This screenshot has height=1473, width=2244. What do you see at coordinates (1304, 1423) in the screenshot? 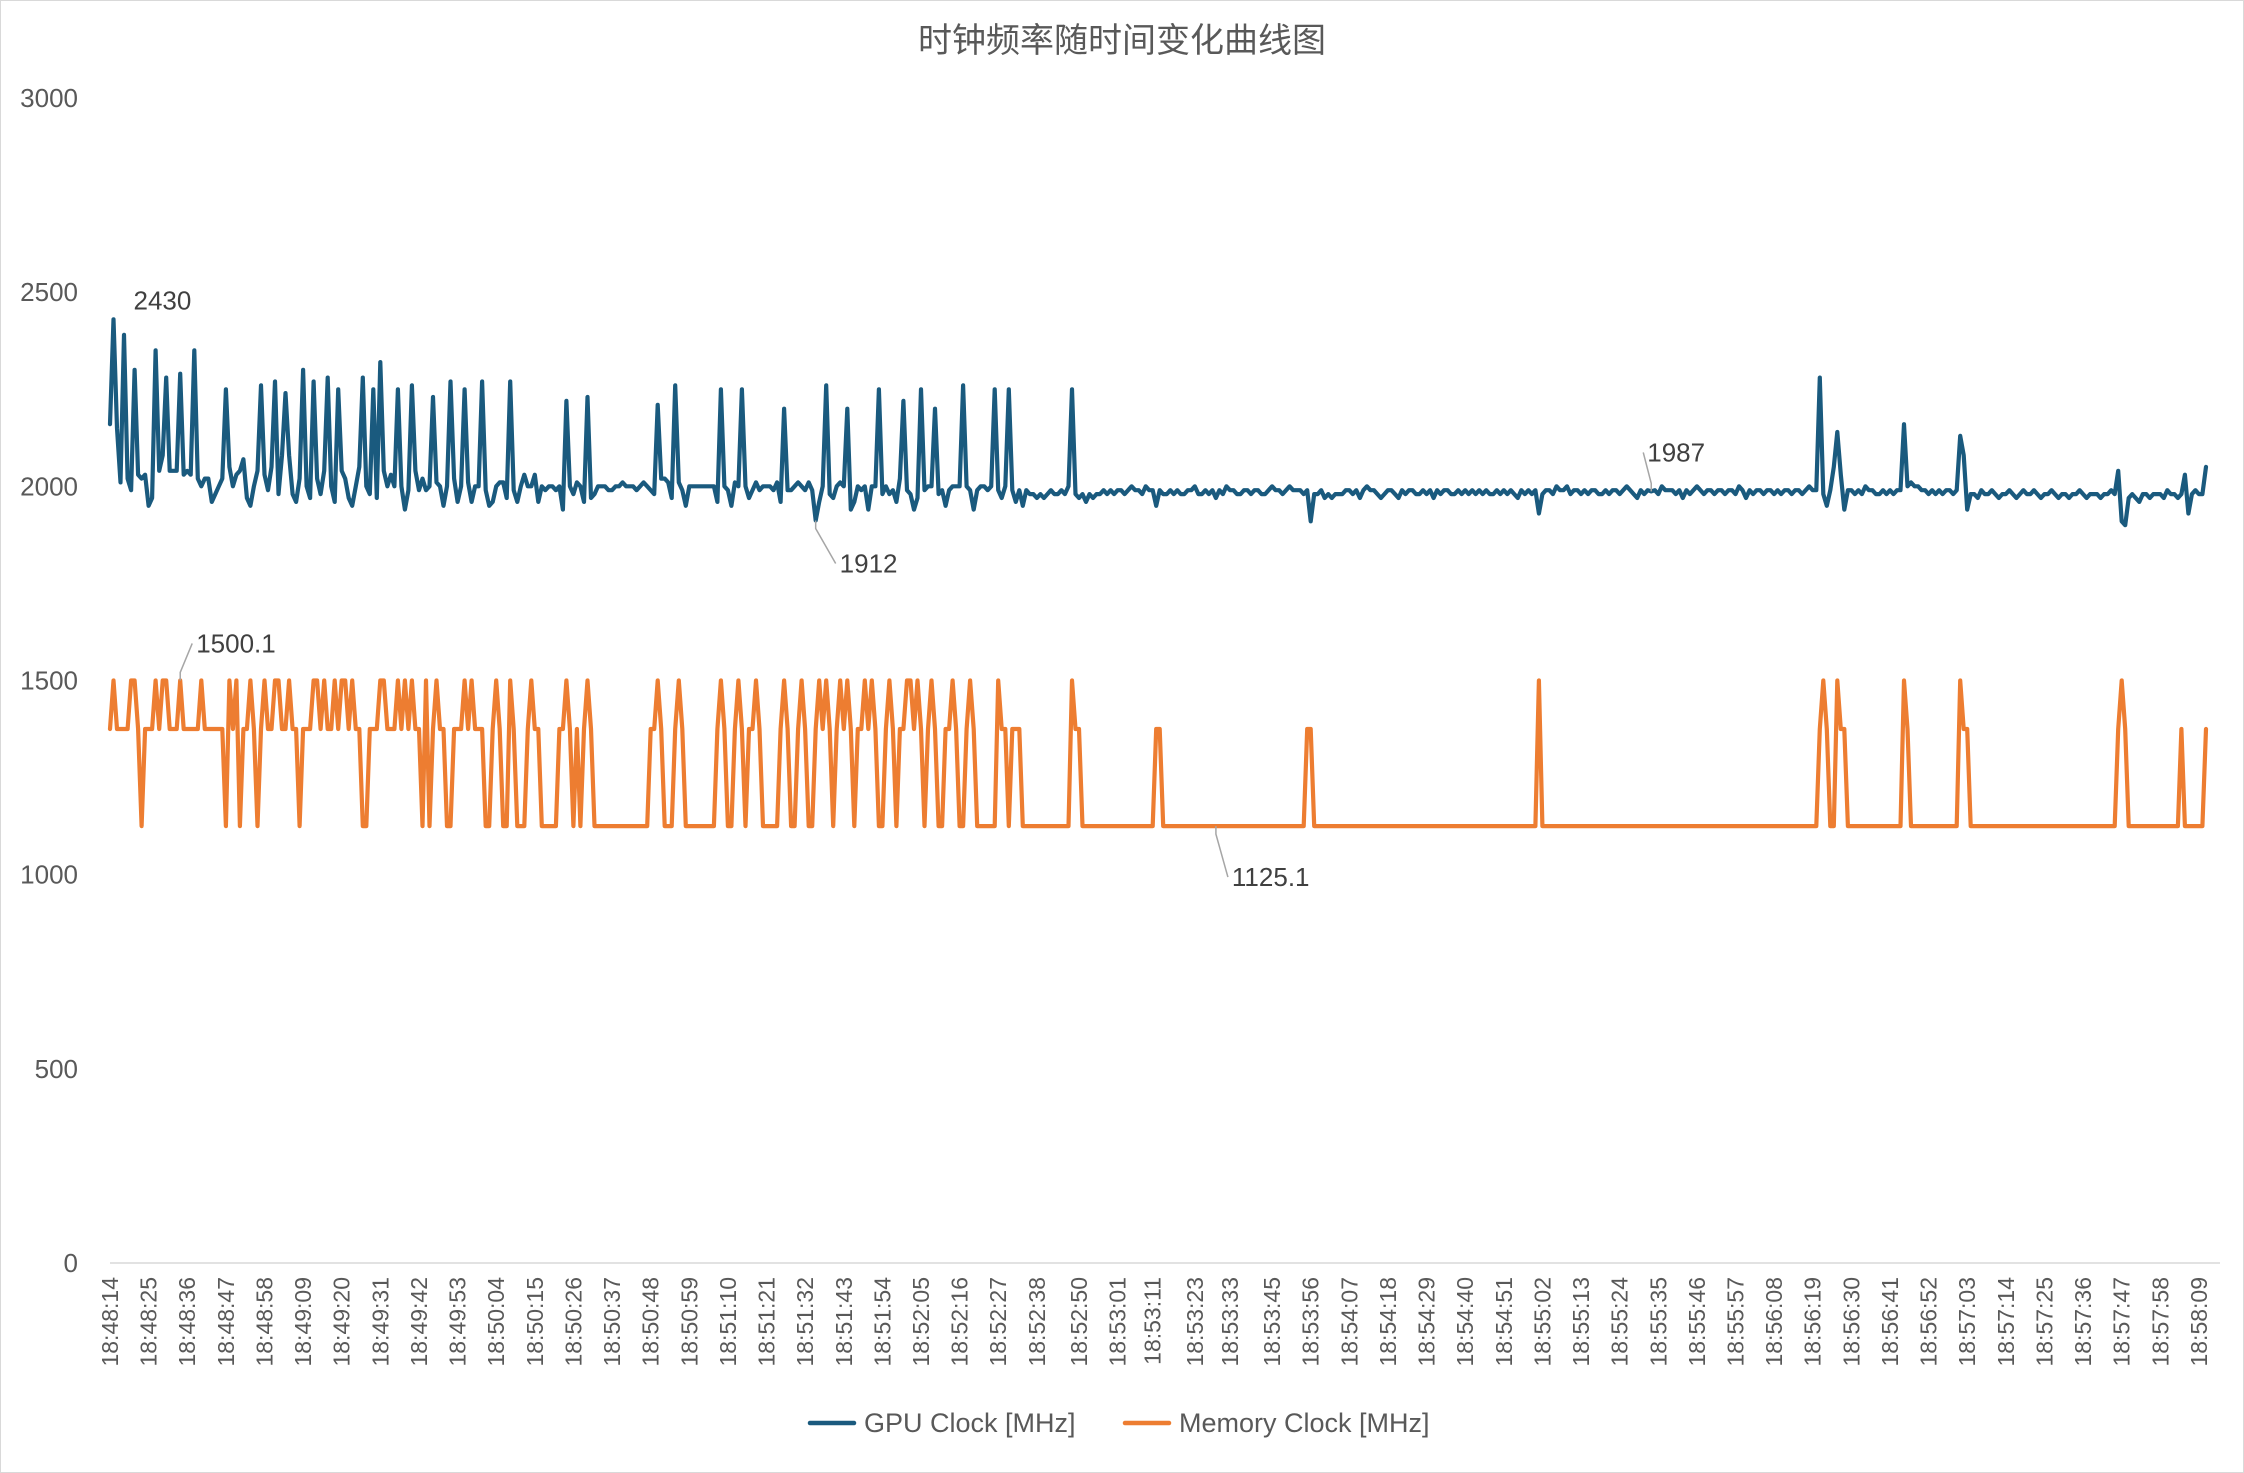
I see `legend-label-memory-clock: Memory Clock [MHz]` at bounding box center [1304, 1423].